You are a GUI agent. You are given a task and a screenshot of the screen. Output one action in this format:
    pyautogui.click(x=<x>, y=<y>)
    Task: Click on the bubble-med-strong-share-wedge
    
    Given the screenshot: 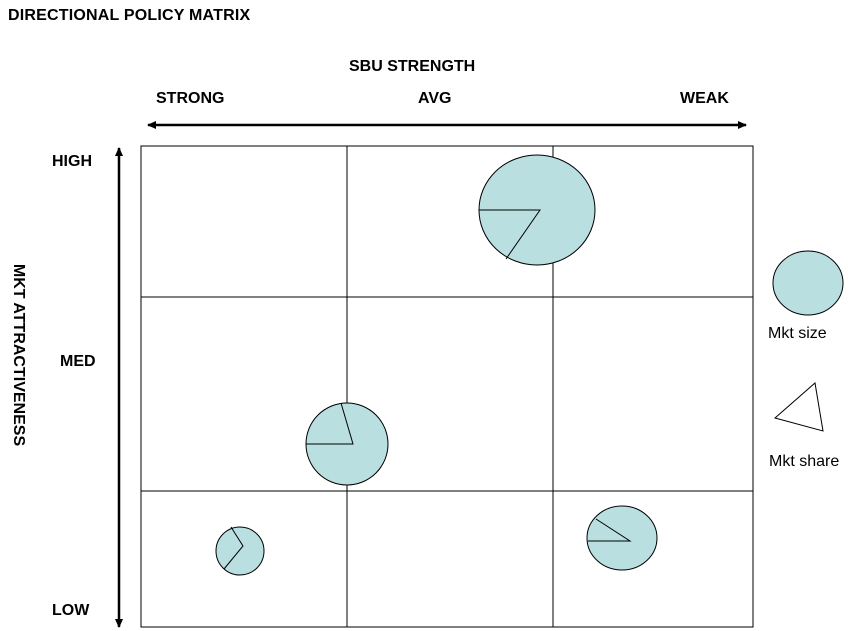 What is the action you would take?
    pyautogui.click(x=330, y=423)
    